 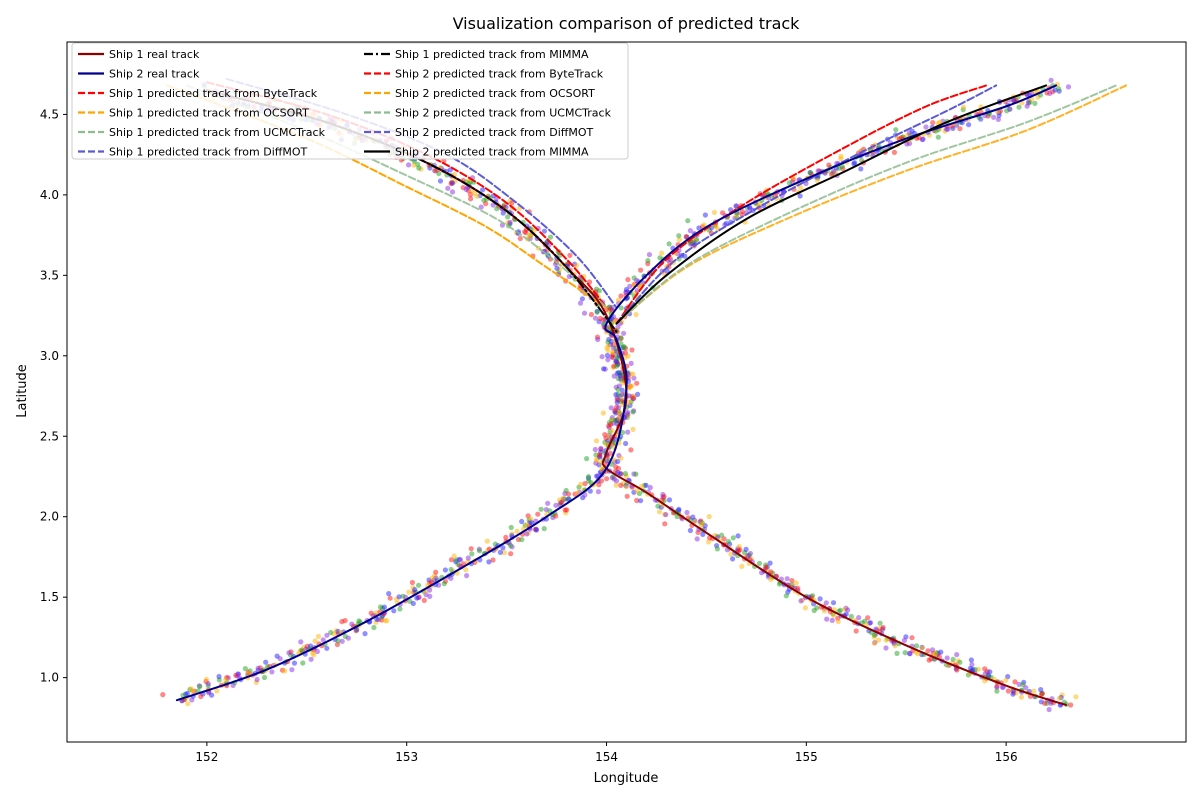 What do you see at coordinates (406, 757) in the screenshot?
I see `x-tick-label: 153` at bounding box center [406, 757].